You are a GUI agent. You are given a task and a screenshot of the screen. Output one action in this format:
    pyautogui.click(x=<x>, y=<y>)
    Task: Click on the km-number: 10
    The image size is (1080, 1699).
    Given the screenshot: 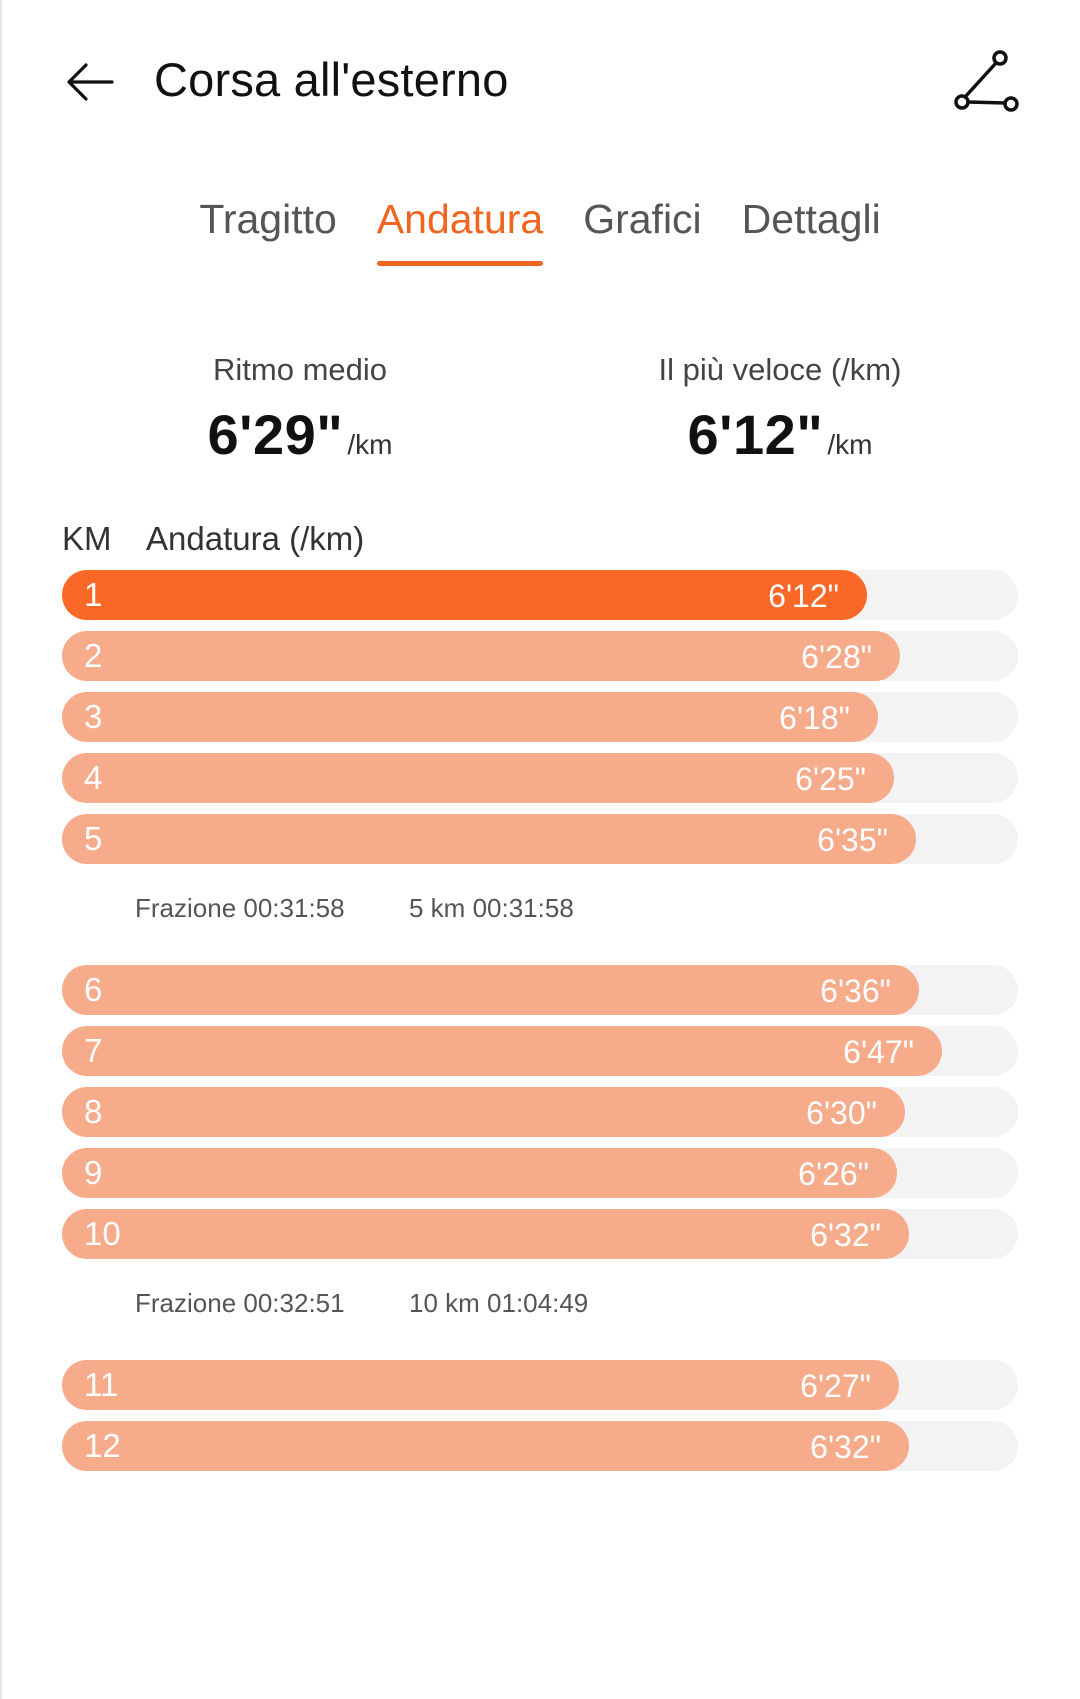 What is the action you would take?
    pyautogui.click(x=102, y=1233)
    